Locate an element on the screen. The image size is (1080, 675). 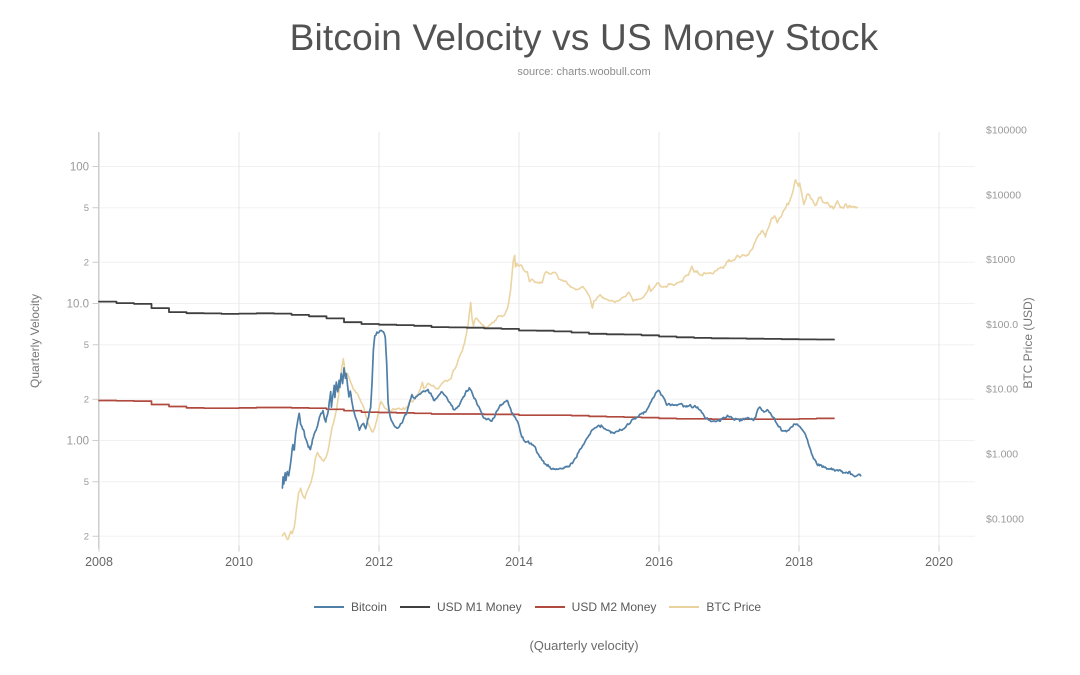
x-axis-tick-label: 2016 is located at coordinates (659, 562).